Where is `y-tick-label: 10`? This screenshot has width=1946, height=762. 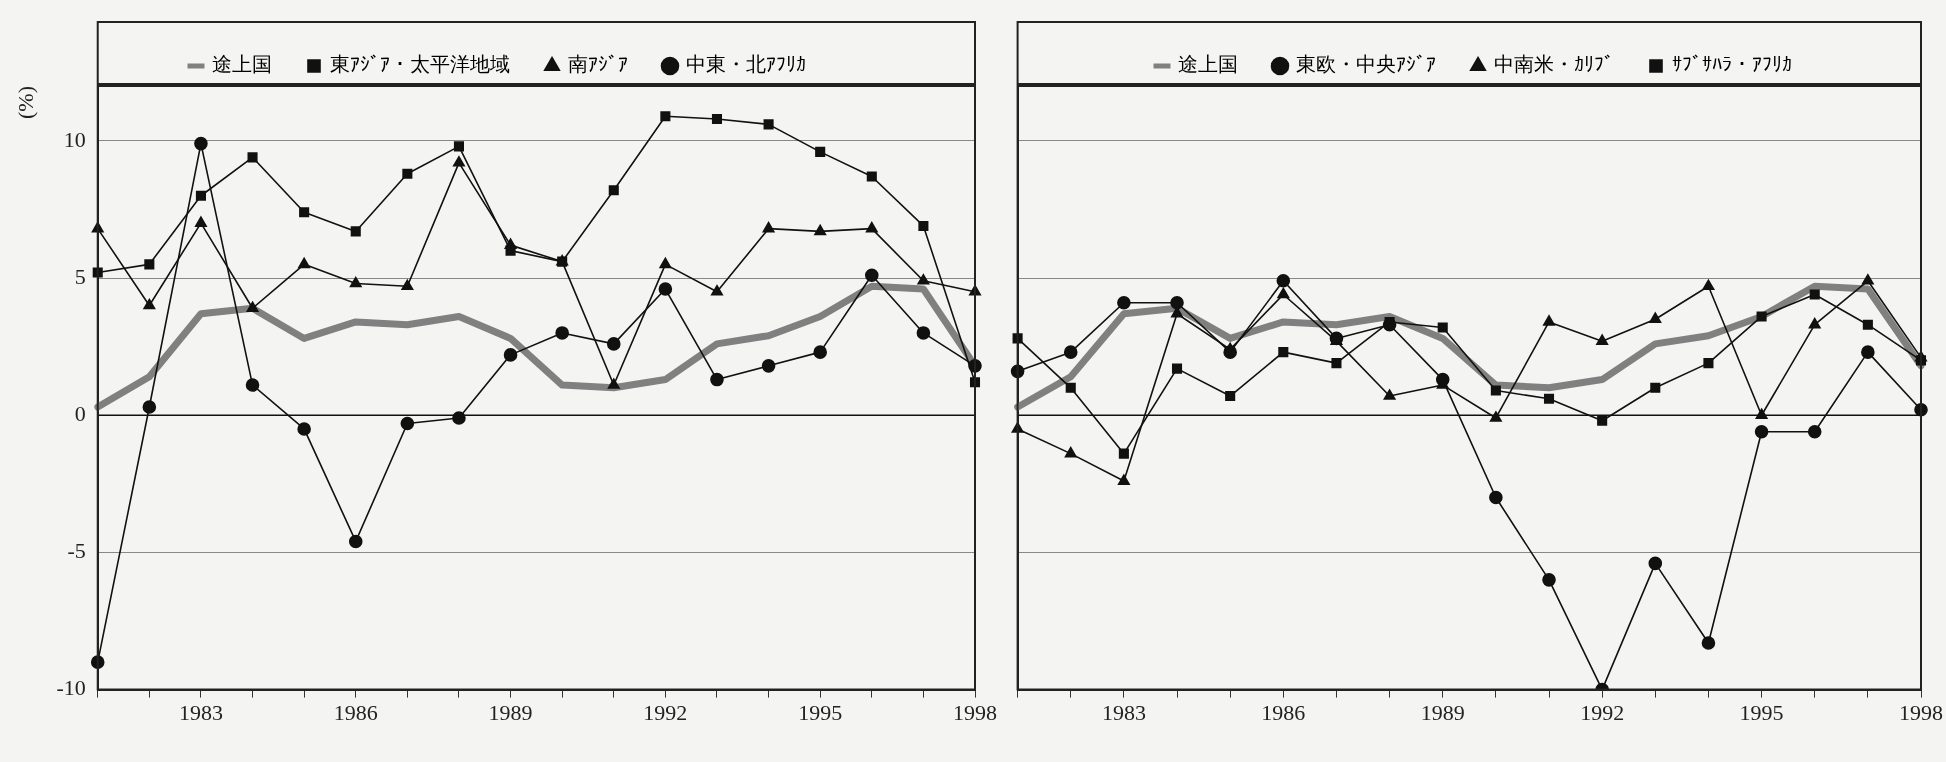 y-tick-label: 10 is located at coordinates (74, 139).